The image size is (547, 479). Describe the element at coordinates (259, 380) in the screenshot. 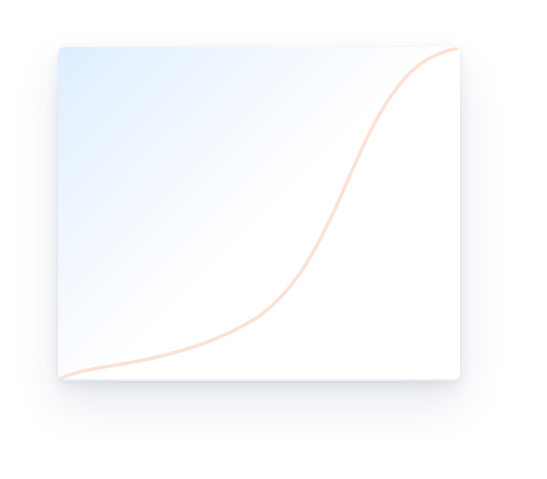

I see `card-bottom-edge` at that location.